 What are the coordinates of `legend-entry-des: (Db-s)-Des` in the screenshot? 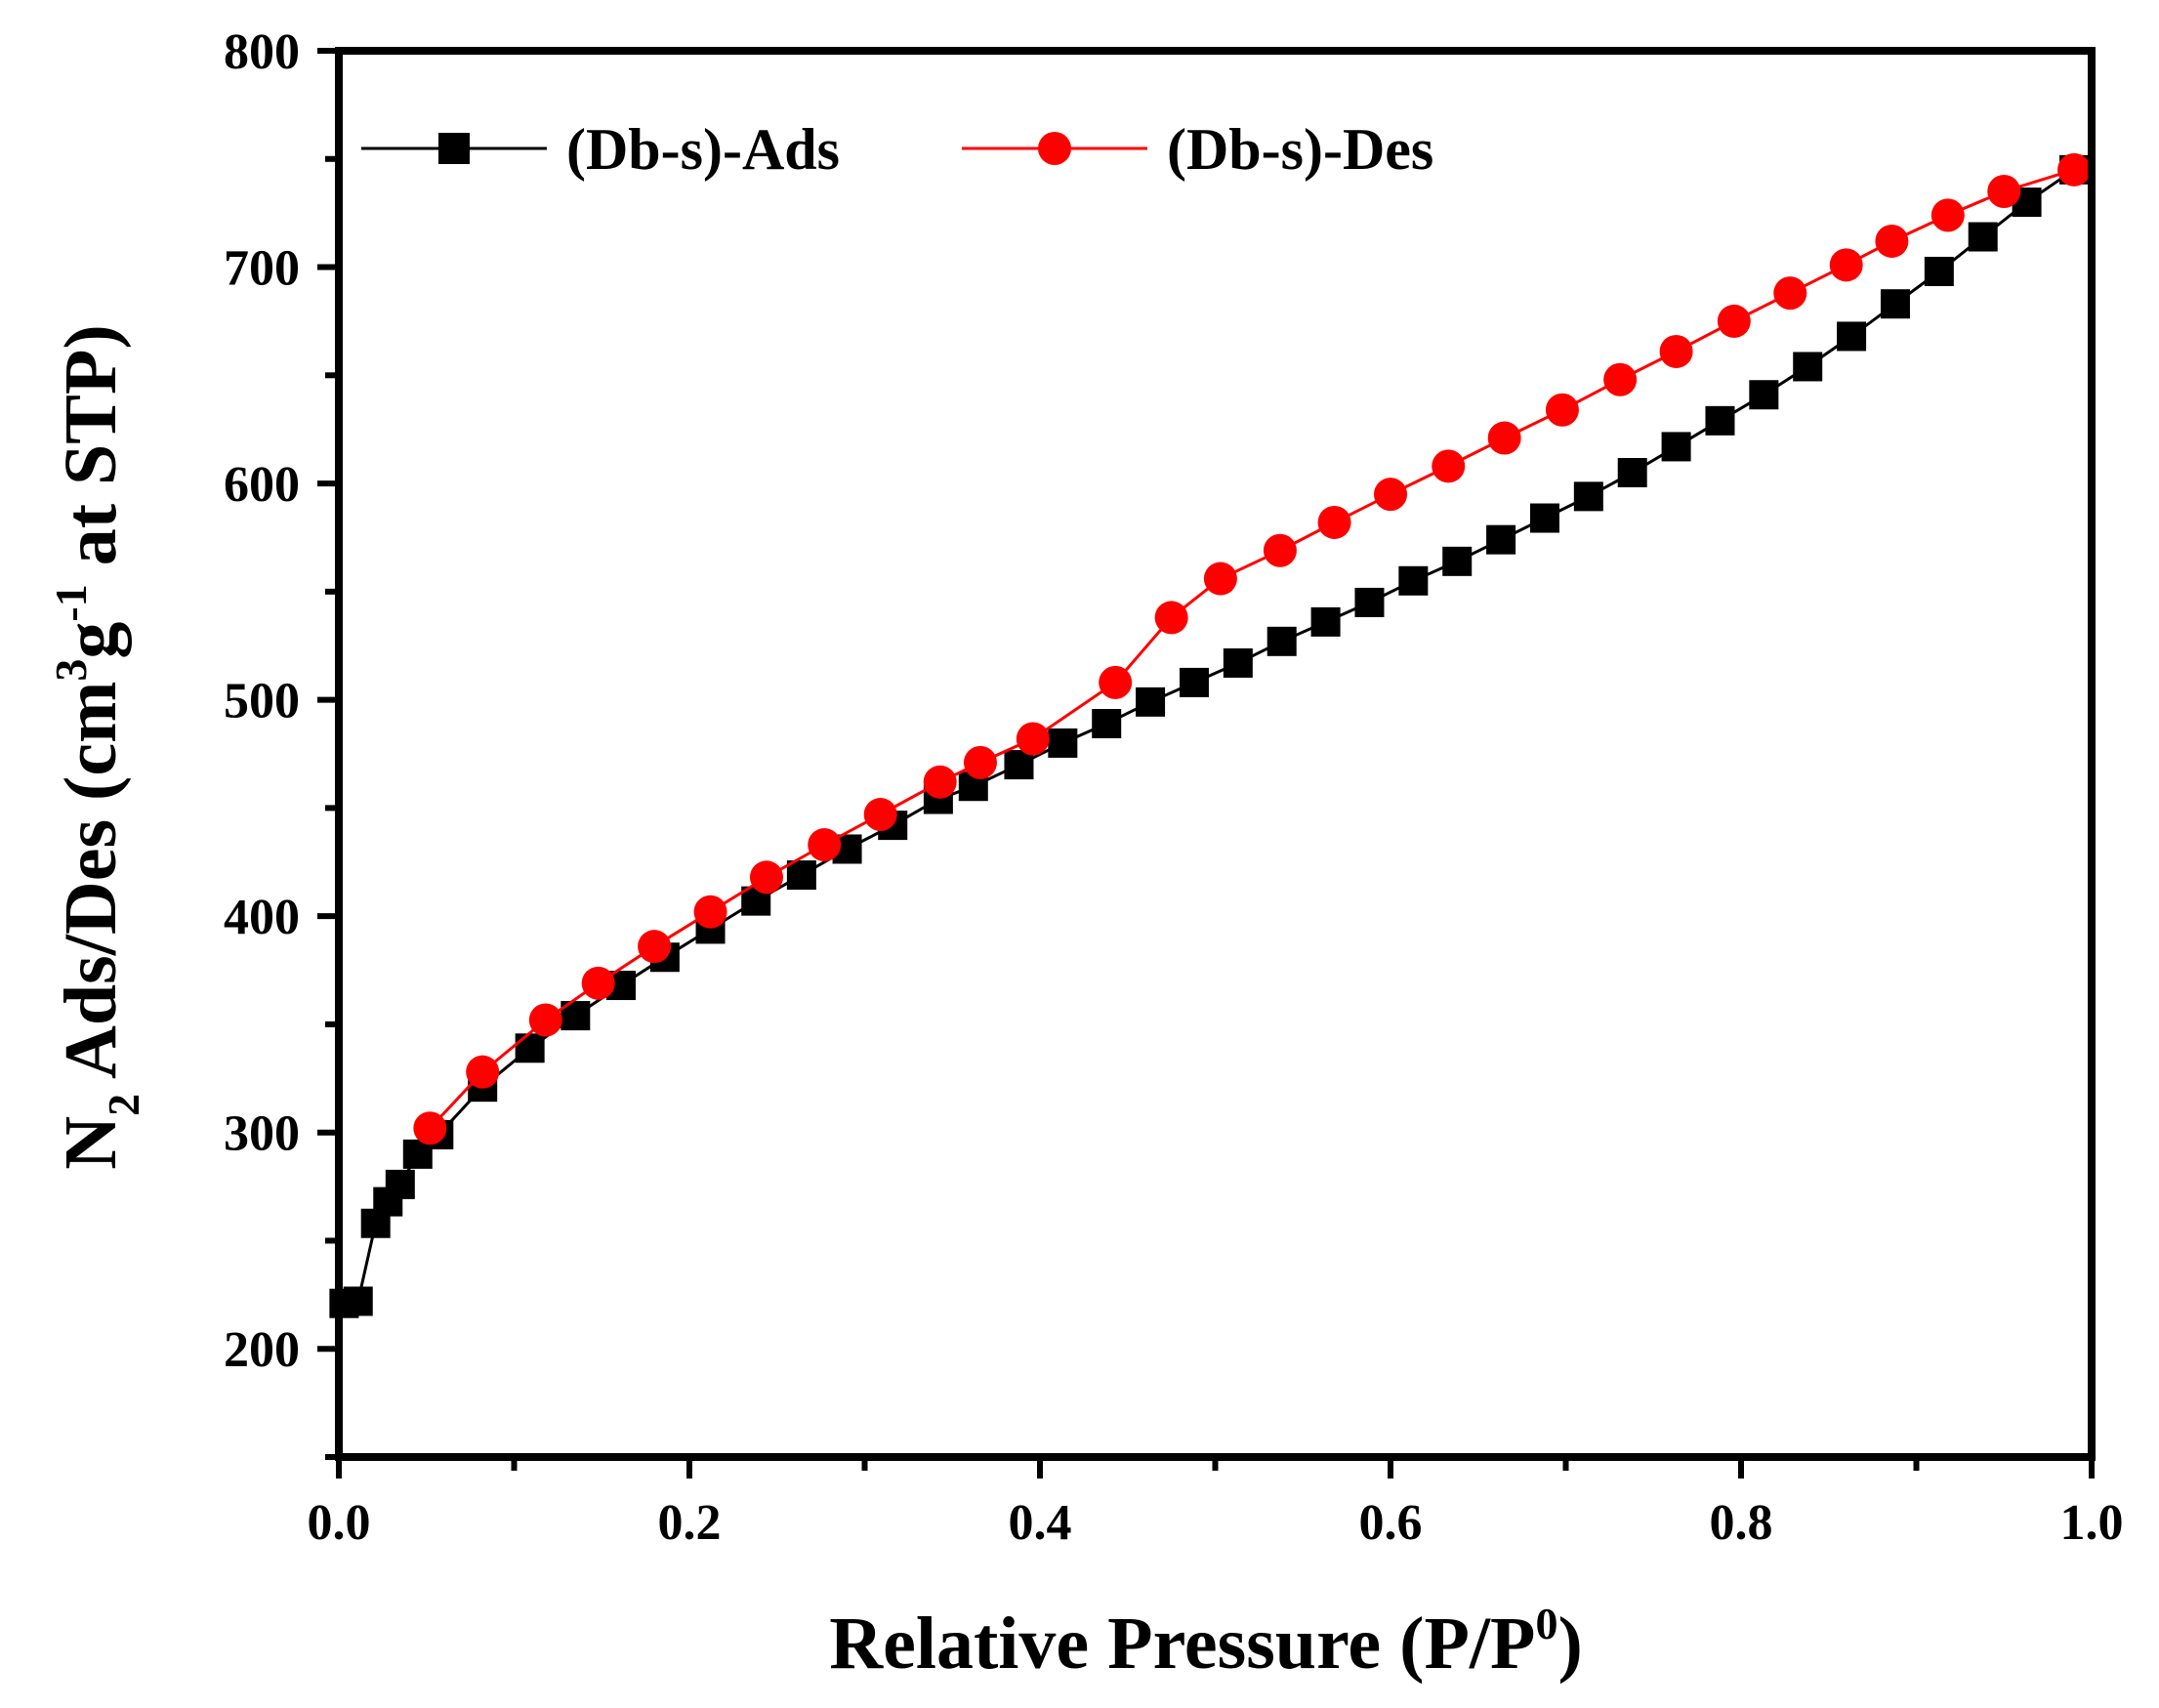 It's located at (1197, 150).